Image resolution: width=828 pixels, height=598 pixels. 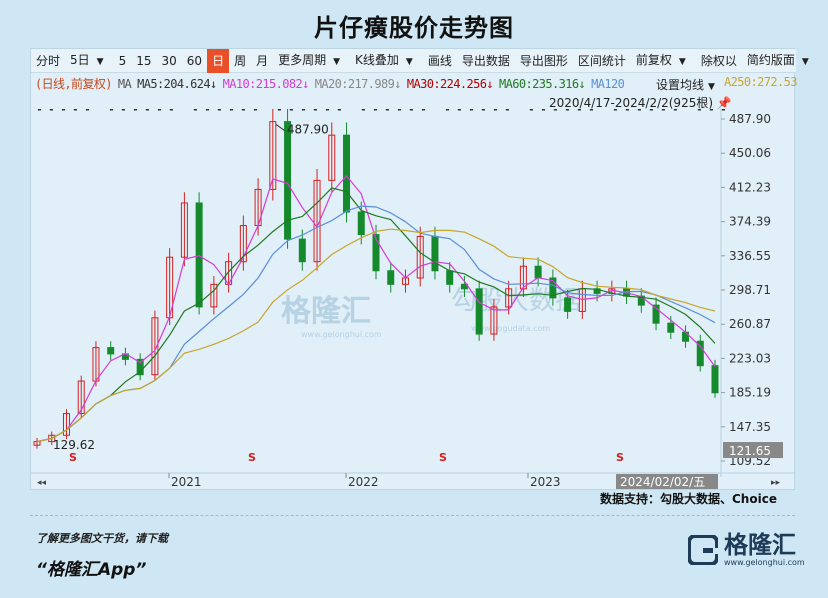 What do you see at coordinates (144, 60) in the screenshot?
I see `period-15min: 15` at bounding box center [144, 60].